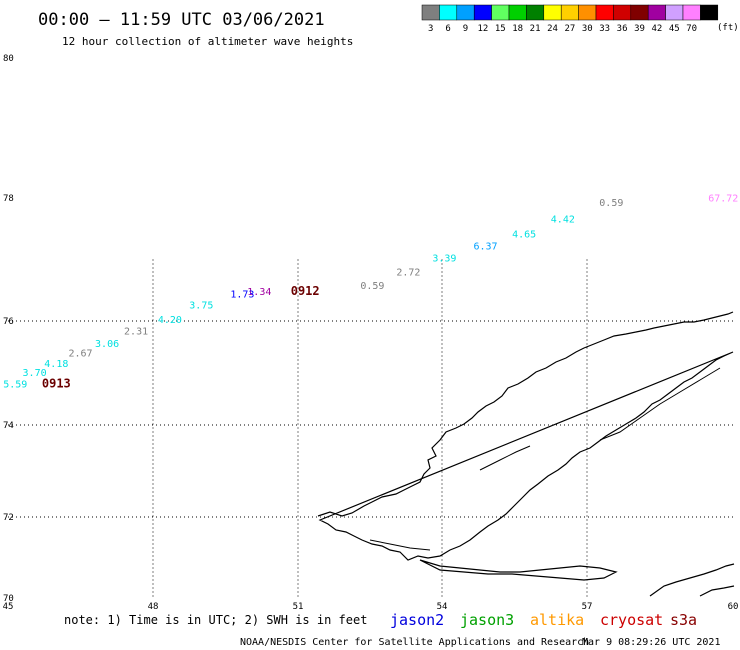 The image size is (740, 650). Describe the element at coordinates (563, 220) in the screenshot. I see `wave-height-value: 4.42` at that location.